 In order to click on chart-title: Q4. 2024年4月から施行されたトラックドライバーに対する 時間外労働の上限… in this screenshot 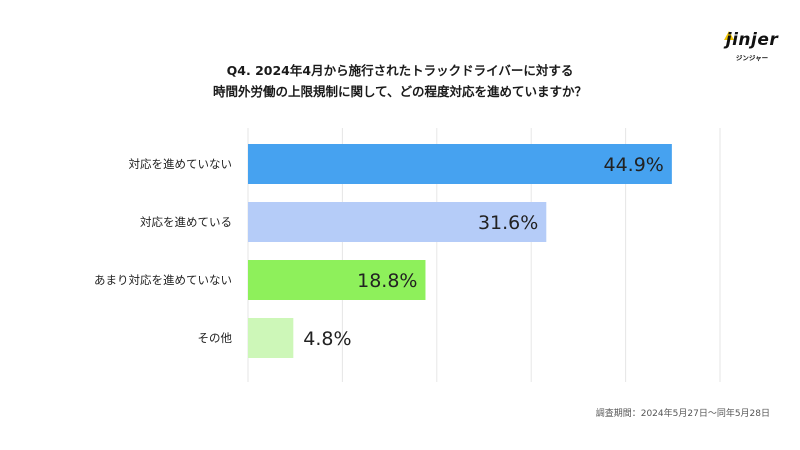, I will do `click(400, 81)`.